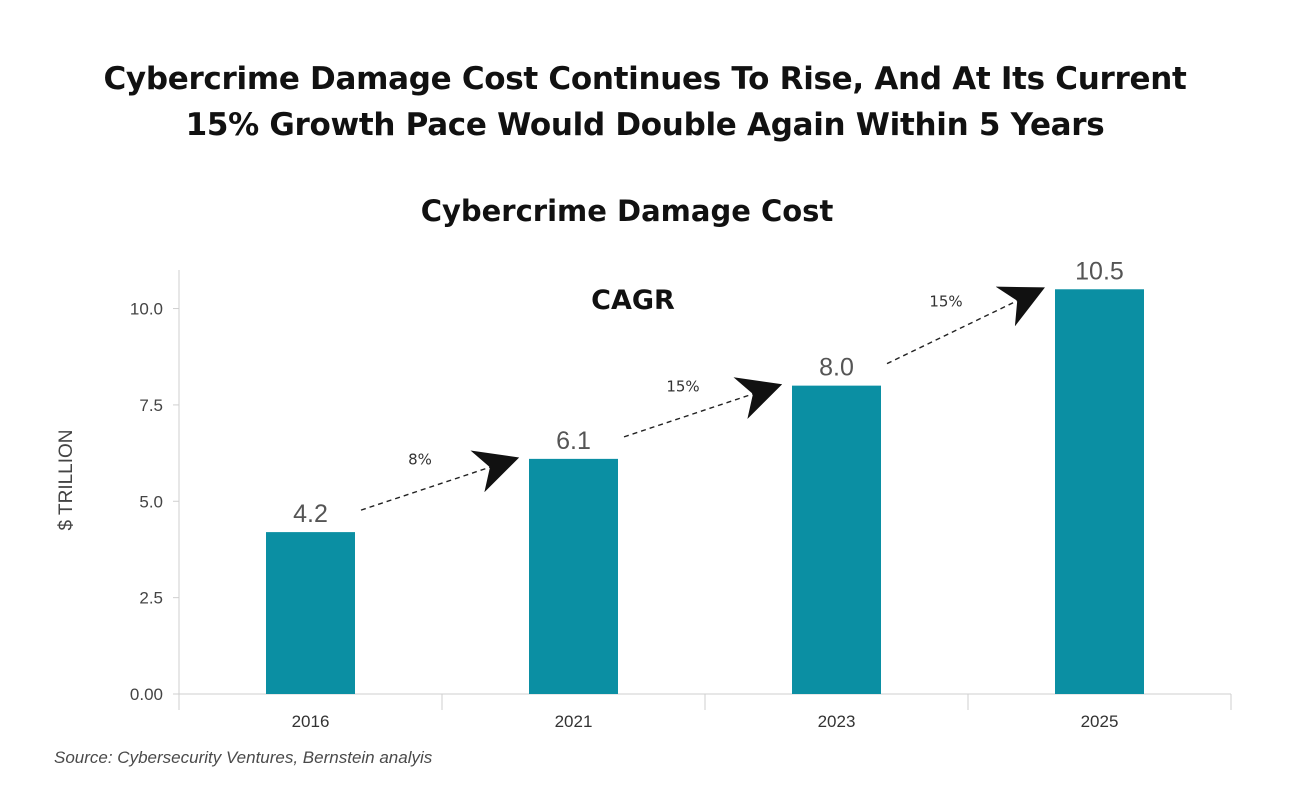 The height and width of the screenshot is (811, 1290). What do you see at coordinates (311, 721) in the screenshot?
I see `x-tick-label-2016: 2016` at bounding box center [311, 721].